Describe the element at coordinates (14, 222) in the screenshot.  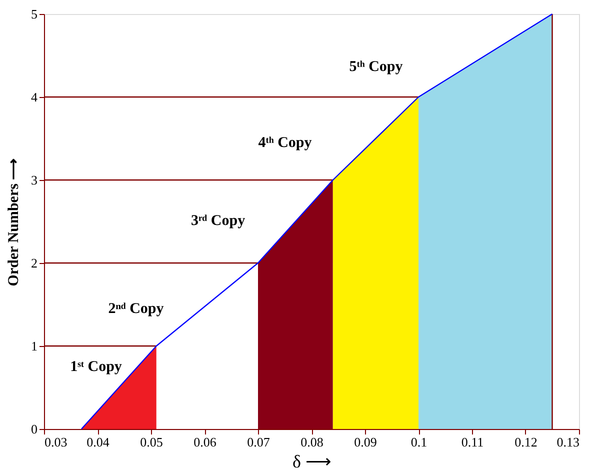
I see `y-axis-title: Order Numbers ⟶` at that location.